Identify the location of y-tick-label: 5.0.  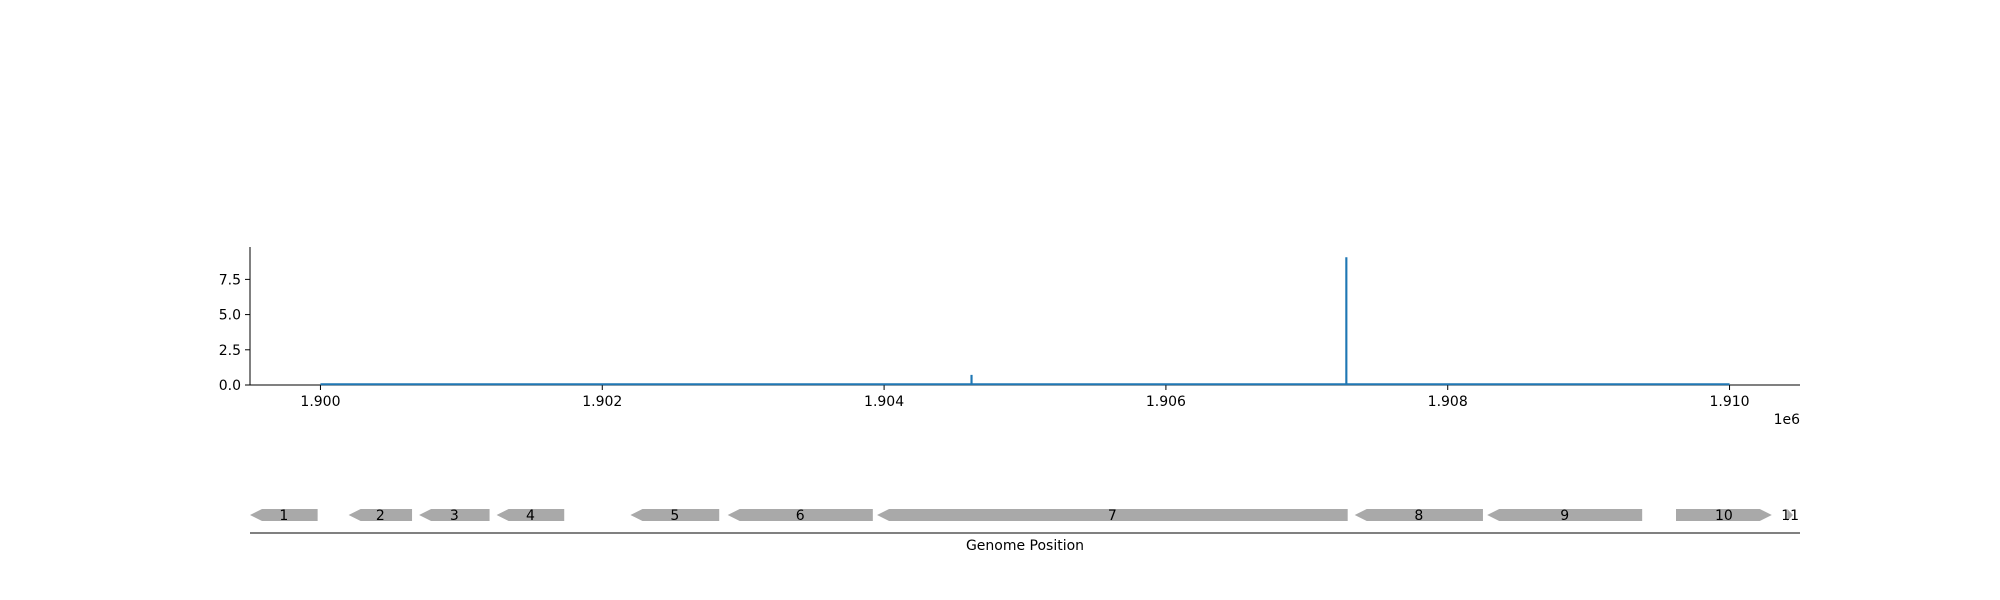
(230, 316).